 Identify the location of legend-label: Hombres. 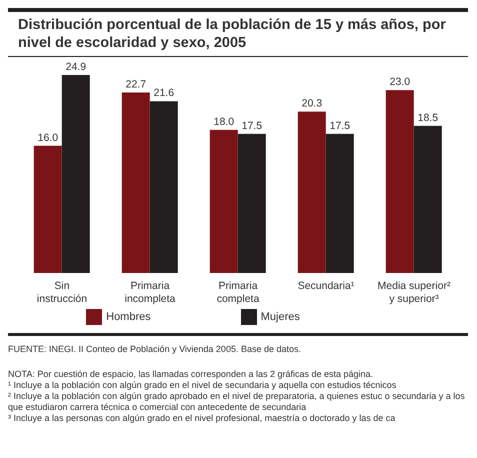
(128, 316).